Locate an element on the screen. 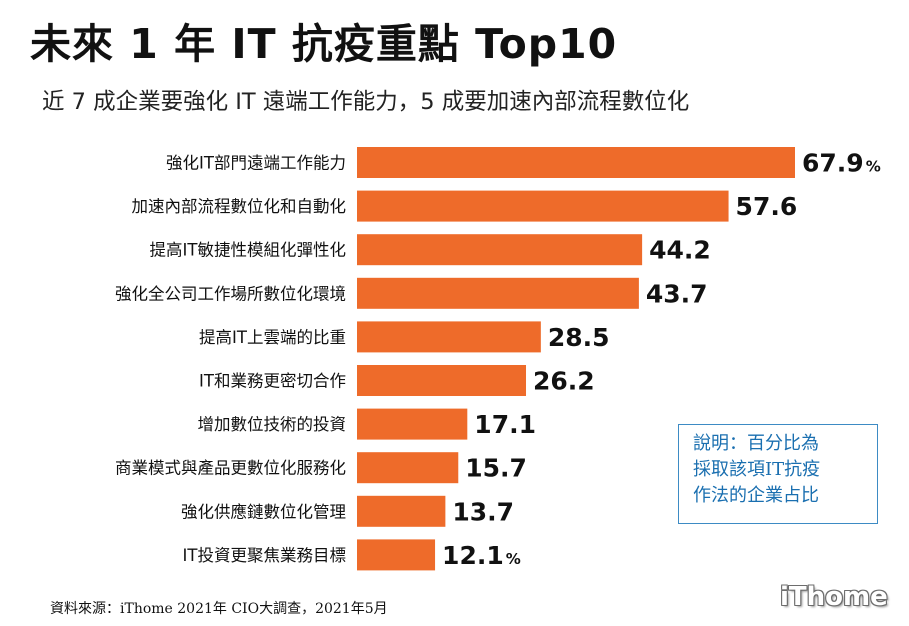  note-line: 採取該項IT抗疫 is located at coordinates (757, 469).